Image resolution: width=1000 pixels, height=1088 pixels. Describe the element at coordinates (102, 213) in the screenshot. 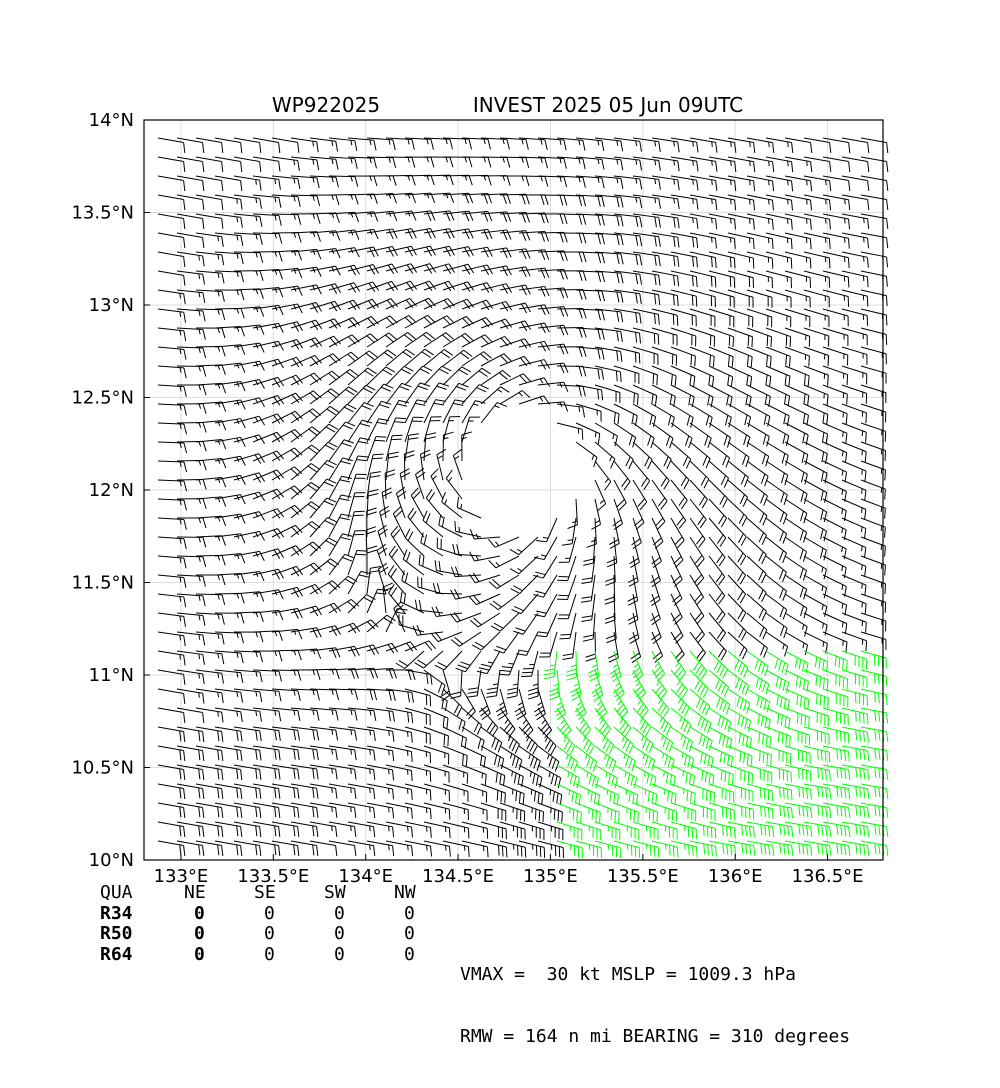

I see `y-tick-label: 13.5°N` at that location.